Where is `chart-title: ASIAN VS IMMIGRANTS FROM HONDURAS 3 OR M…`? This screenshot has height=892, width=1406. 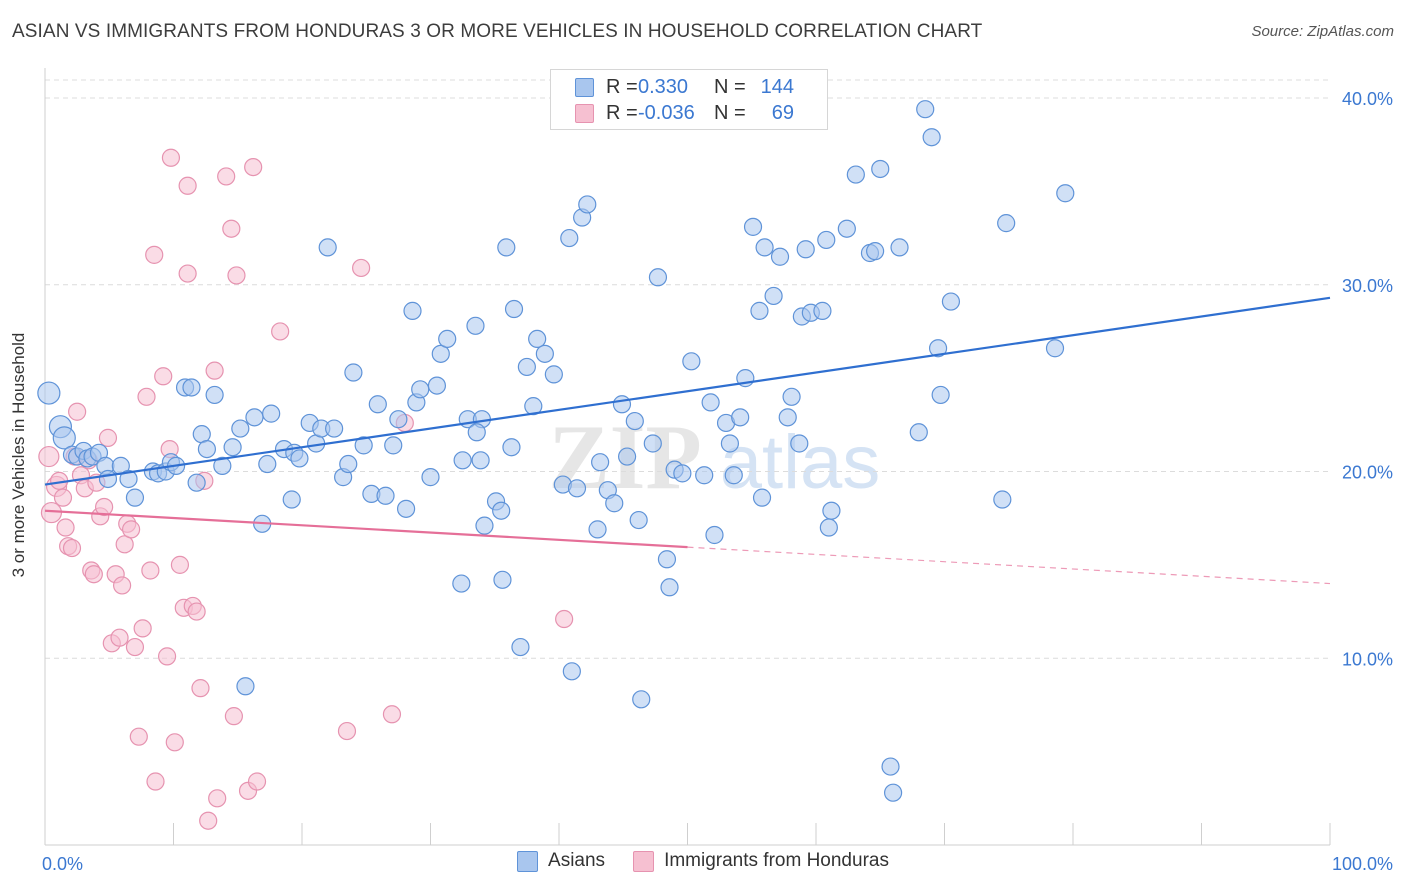
chart-title: ASIAN VS IMMIGRANTS FROM HONDURAS 3 OR M… is located at coordinates (497, 31).